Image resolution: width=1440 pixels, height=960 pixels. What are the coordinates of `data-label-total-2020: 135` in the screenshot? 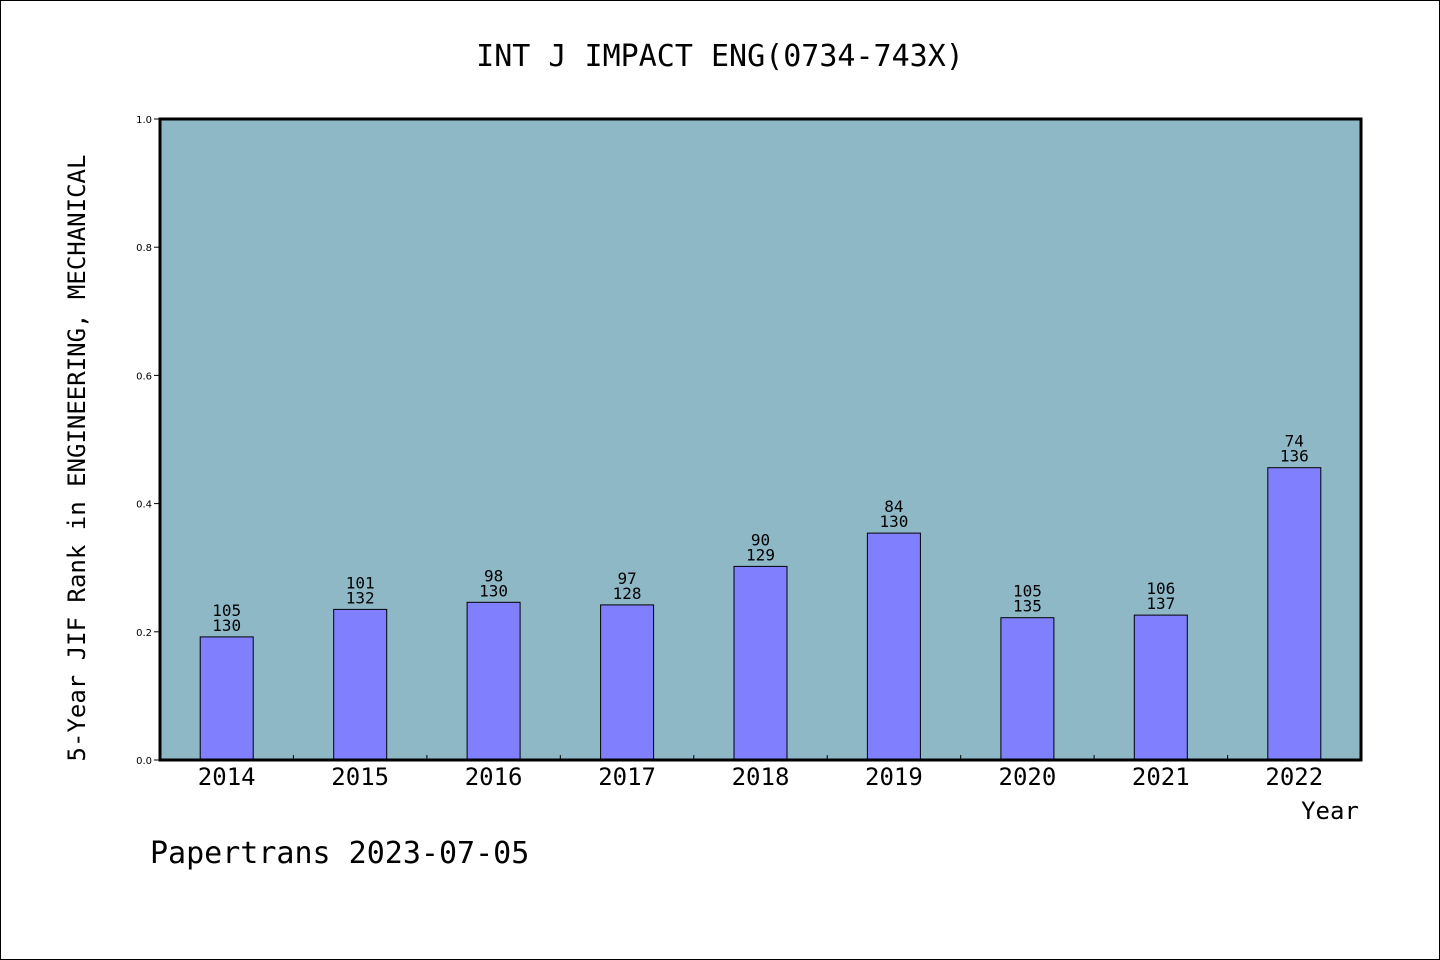 It's located at (1027, 606).